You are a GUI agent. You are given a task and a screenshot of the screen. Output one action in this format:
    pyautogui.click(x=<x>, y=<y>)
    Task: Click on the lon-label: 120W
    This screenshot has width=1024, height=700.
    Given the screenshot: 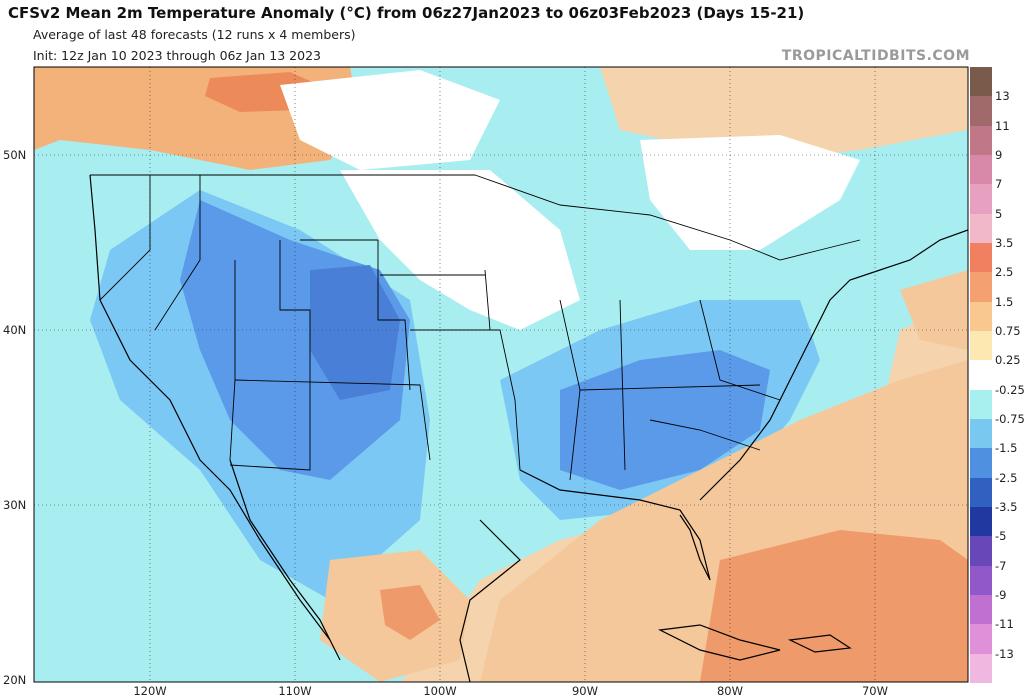 What is the action you would take?
    pyautogui.click(x=150, y=691)
    